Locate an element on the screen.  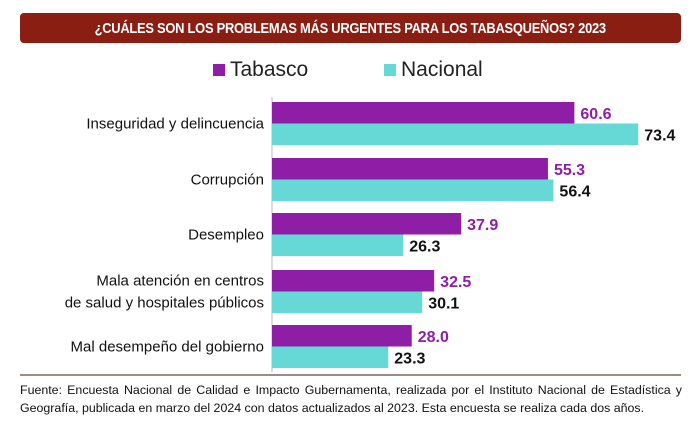
footer-divider is located at coordinates (350, 375).